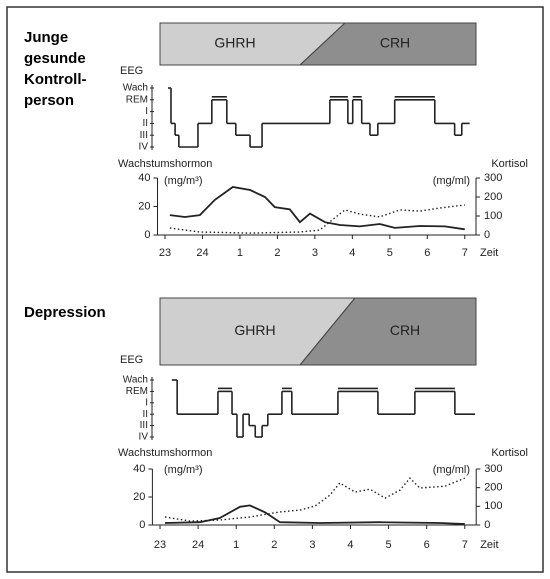 Image resolution: width=550 pixels, height=579 pixels. Describe the element at coordinates (55, 58) in the screenshot. I see `panel-title: gesunde` at that location.